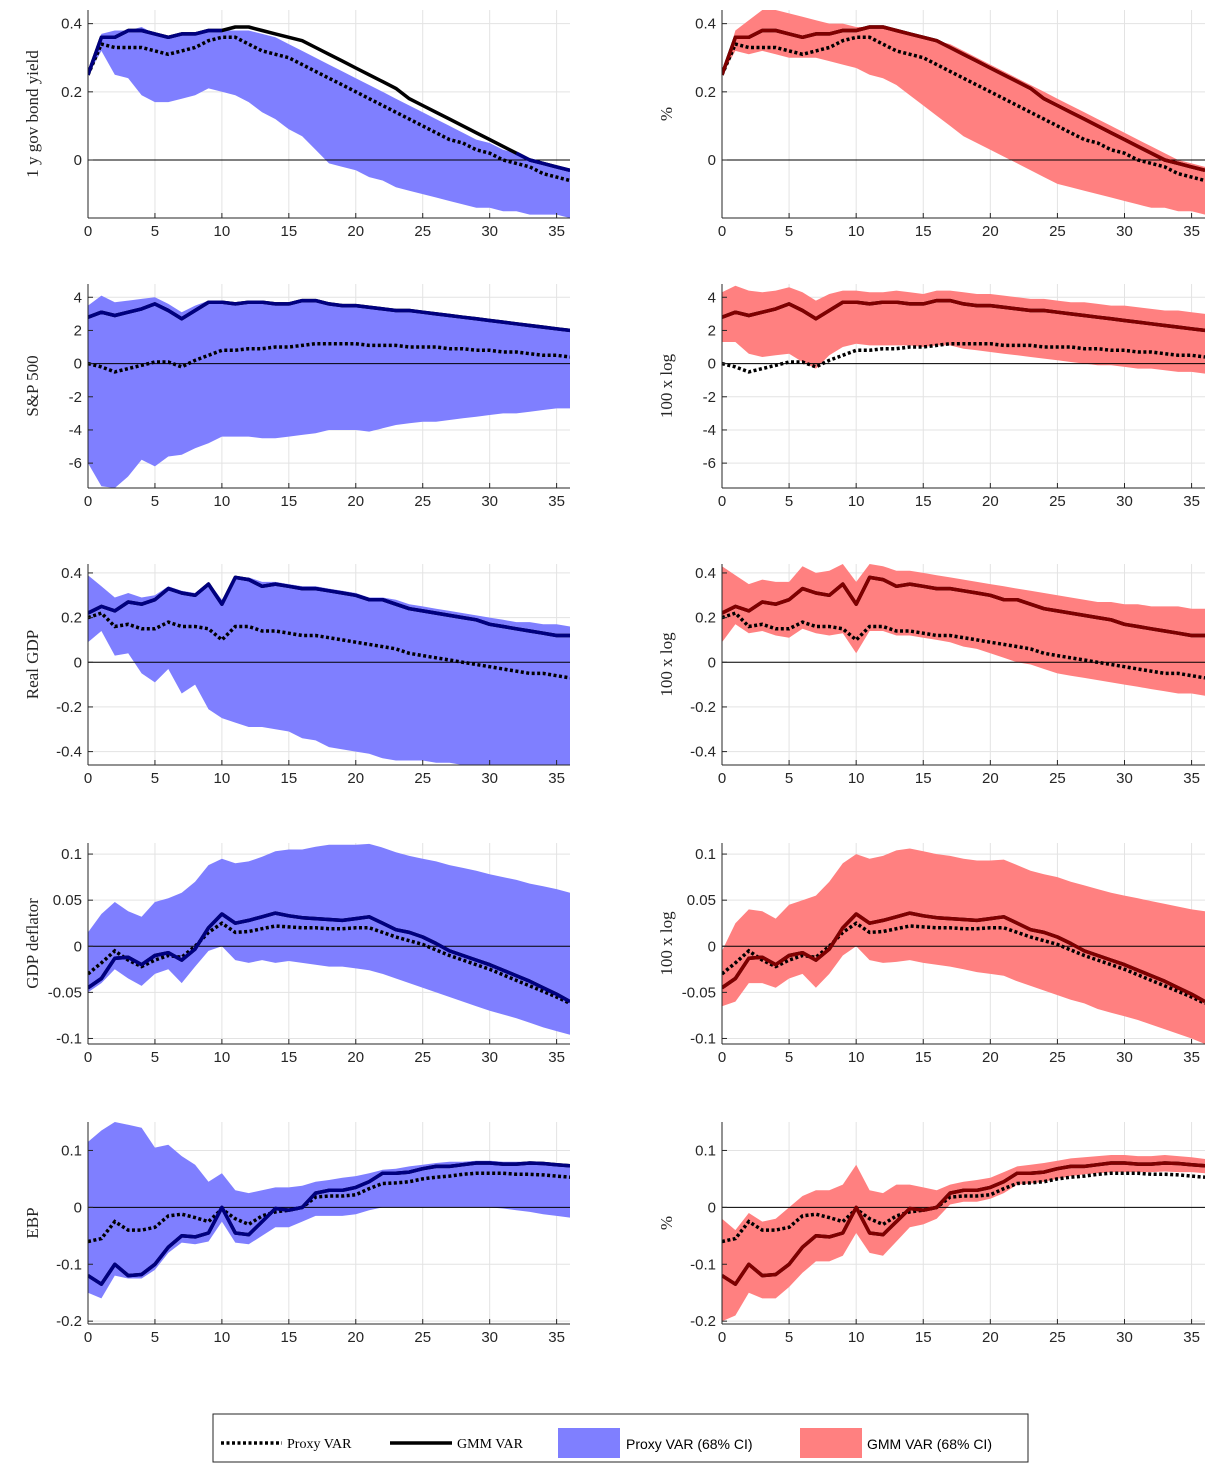 This screenshot has height=1465, width=1208. Describe the element at coordinates (929, 1444) in the screenshot. I see `legend-label-gmm-var-ci: GMM VAR (68% CI)` at that location.